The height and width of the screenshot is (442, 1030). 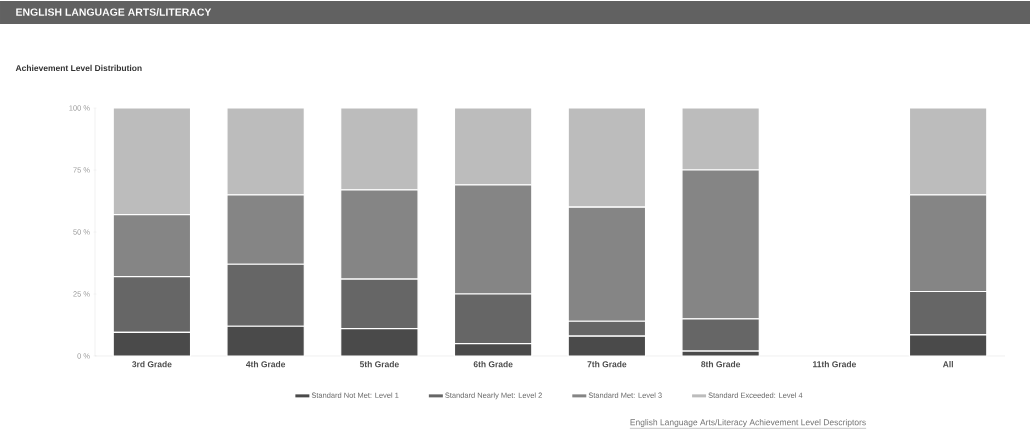 I want to click on text: English Language Arts/Literacy Achievement Level Descriptors, so click(x=748, y=423).